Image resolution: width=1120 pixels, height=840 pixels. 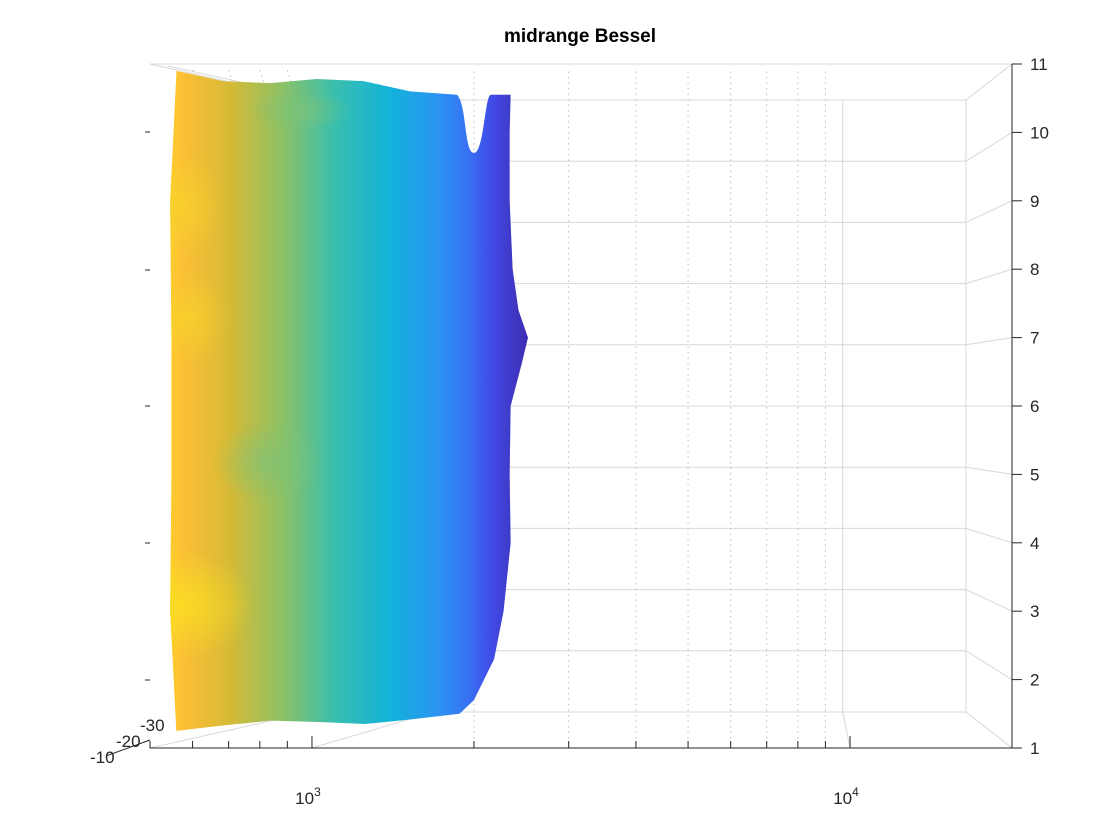 What do you see at coordinates (855, 792) in the screenshot?
I see `x-tick-label-exp: 4` at bounding box center [855, 792].